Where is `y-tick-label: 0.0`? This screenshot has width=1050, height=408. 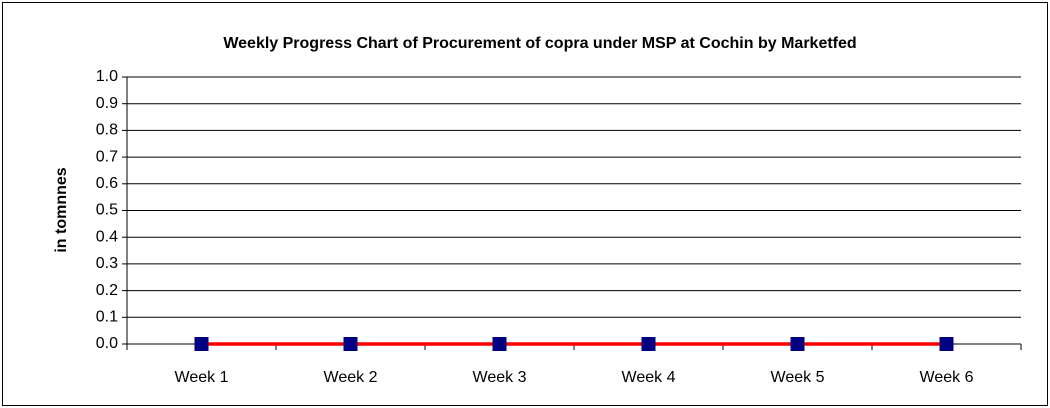
y-tick-label: 0.0 is located at coordinates (107, 343).